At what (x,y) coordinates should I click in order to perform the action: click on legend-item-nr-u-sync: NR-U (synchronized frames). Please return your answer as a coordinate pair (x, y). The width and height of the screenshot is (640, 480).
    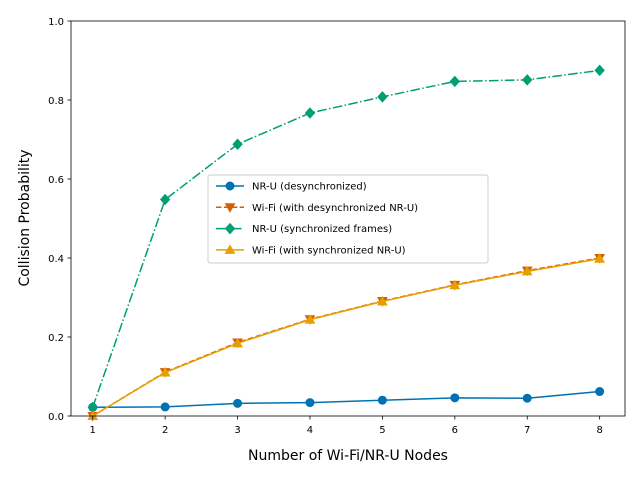
    Looking at the image, I should click on (304, 228).